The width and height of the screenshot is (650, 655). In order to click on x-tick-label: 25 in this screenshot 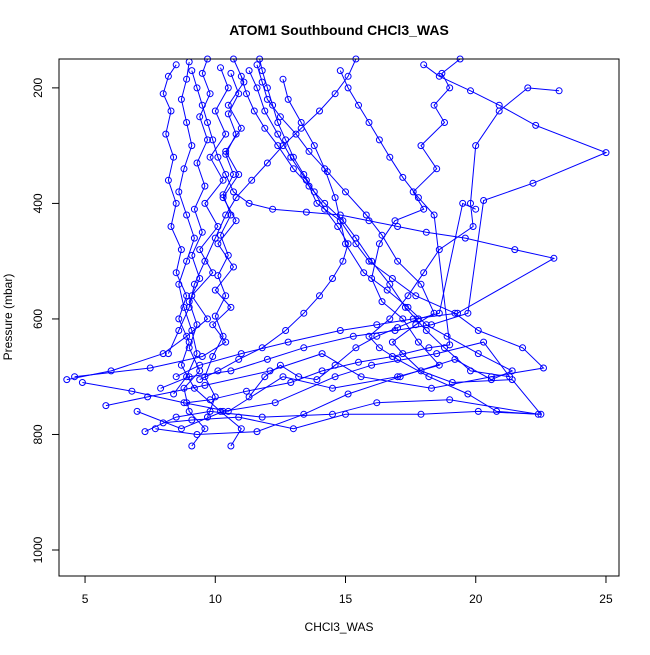, I will do `click(606, 599)`.